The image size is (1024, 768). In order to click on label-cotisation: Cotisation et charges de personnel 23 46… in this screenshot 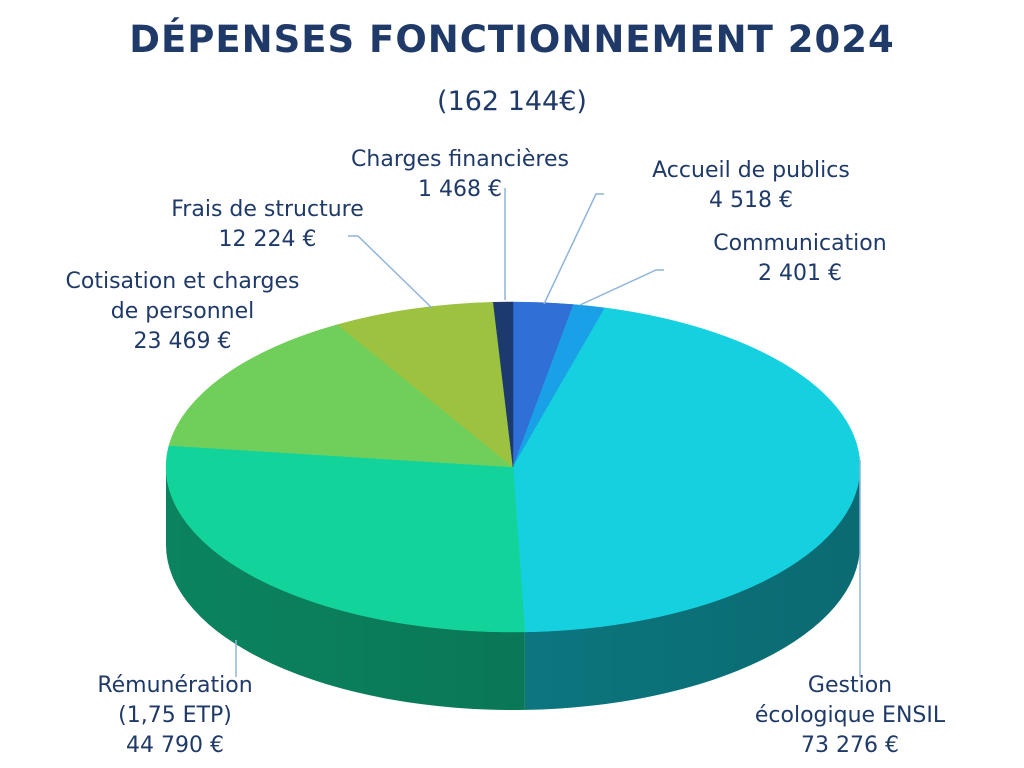, I will do `click(182, 312)`.